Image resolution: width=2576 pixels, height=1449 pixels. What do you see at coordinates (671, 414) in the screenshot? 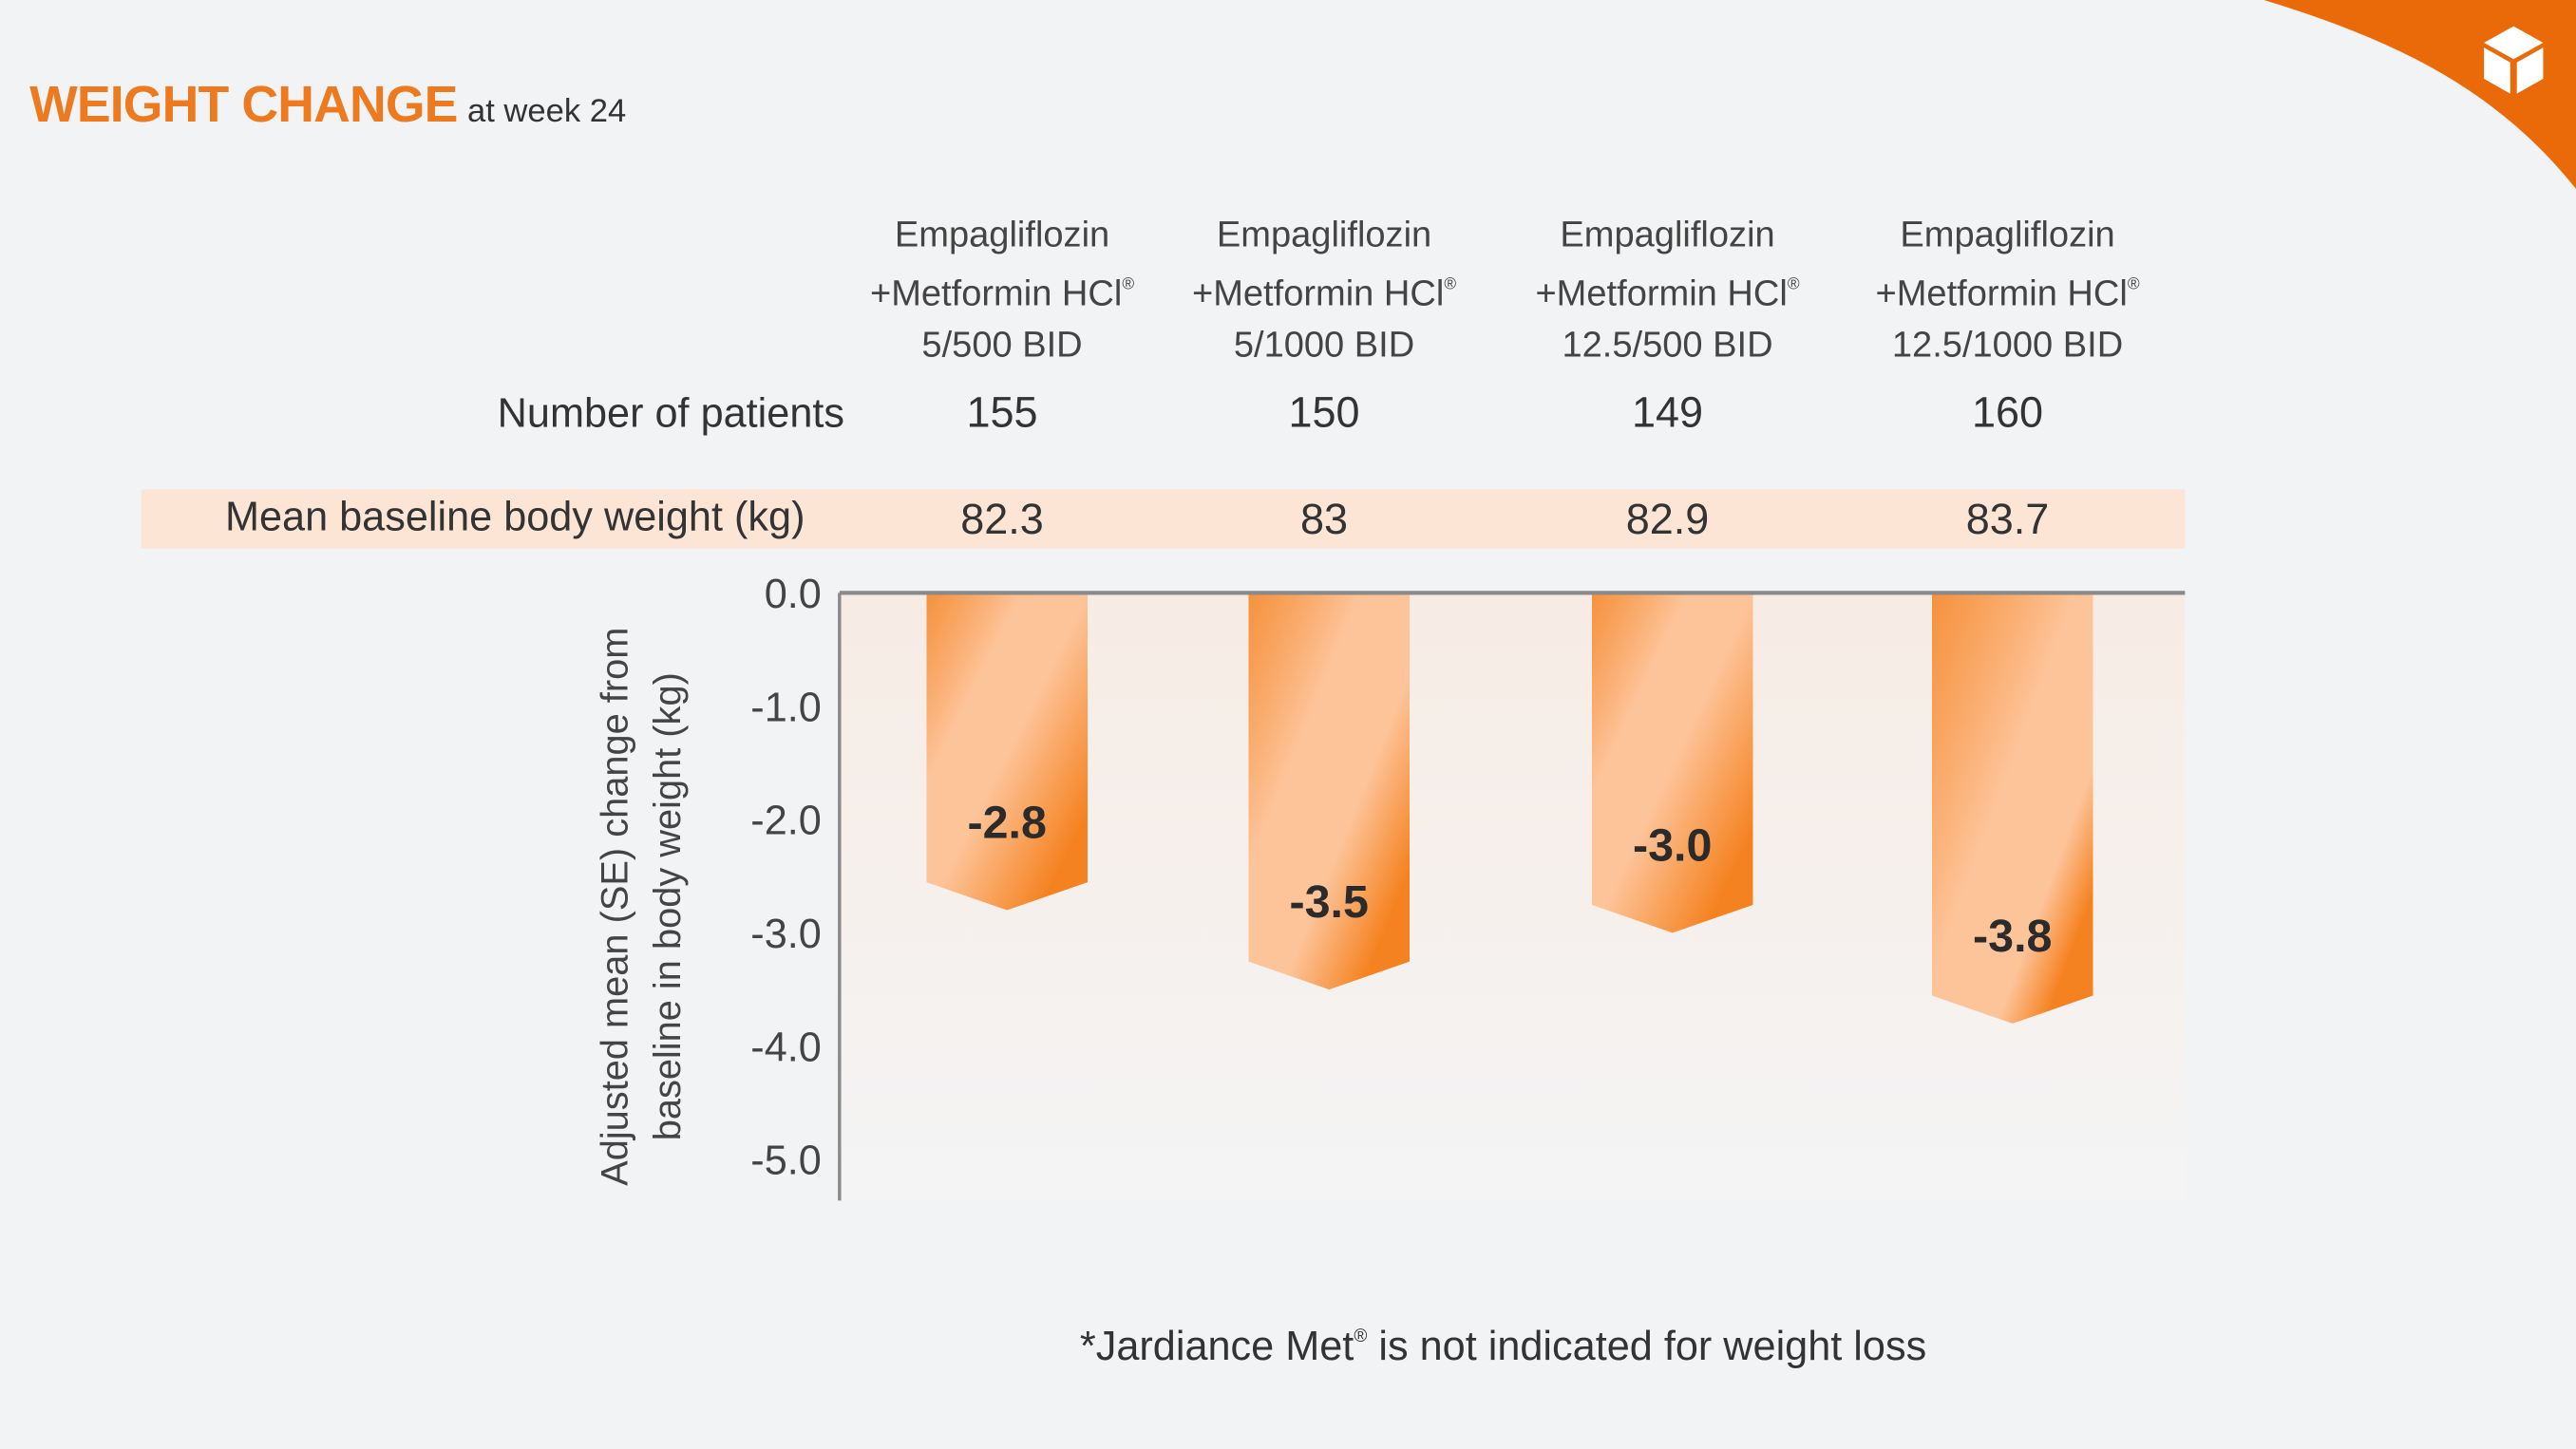
I see `patients-row-label: Number of patients` at bounding box center [671, 414].